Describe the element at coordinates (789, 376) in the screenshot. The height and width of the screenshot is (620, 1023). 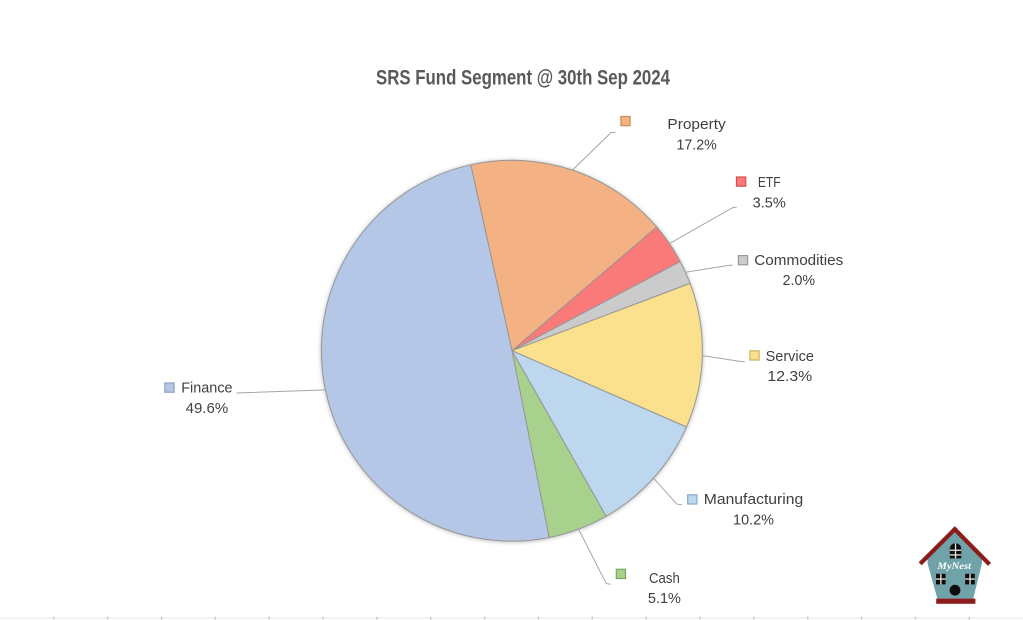
I see `svg-text: 12.3%` at that location.